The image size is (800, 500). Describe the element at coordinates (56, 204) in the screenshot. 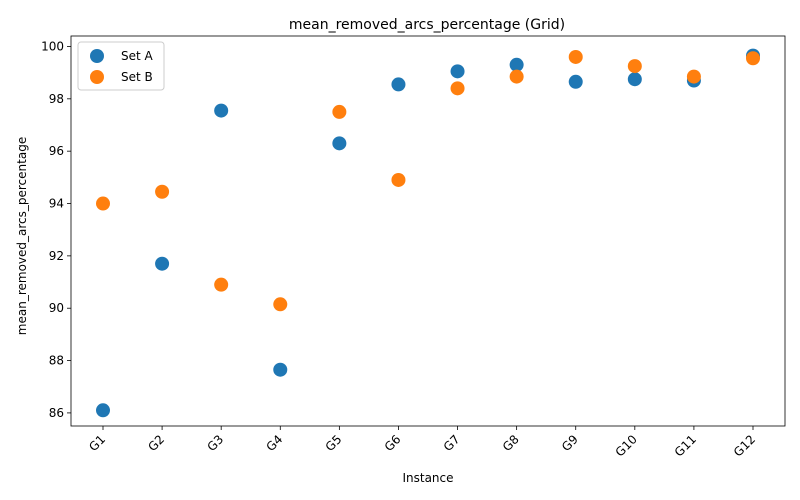

I see `y-tick-label: 94` at that location.